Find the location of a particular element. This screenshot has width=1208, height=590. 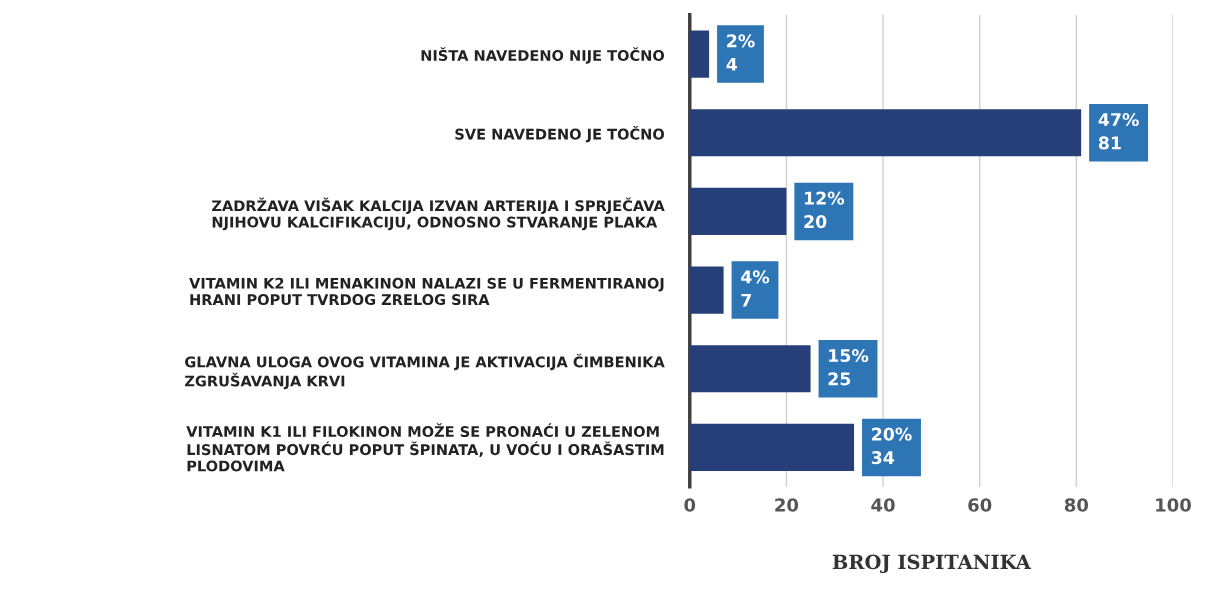

data-label: 47% 81 is located at coordinates (1118, 131).